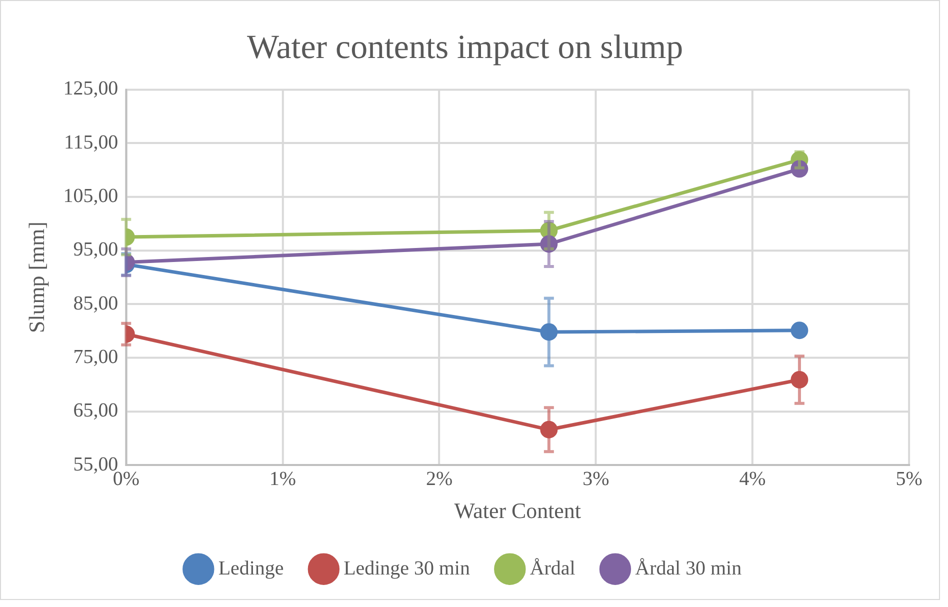 This screenshot has height=607, width=948. I want to click on x-tick-label: 3%, so click(596, 479).